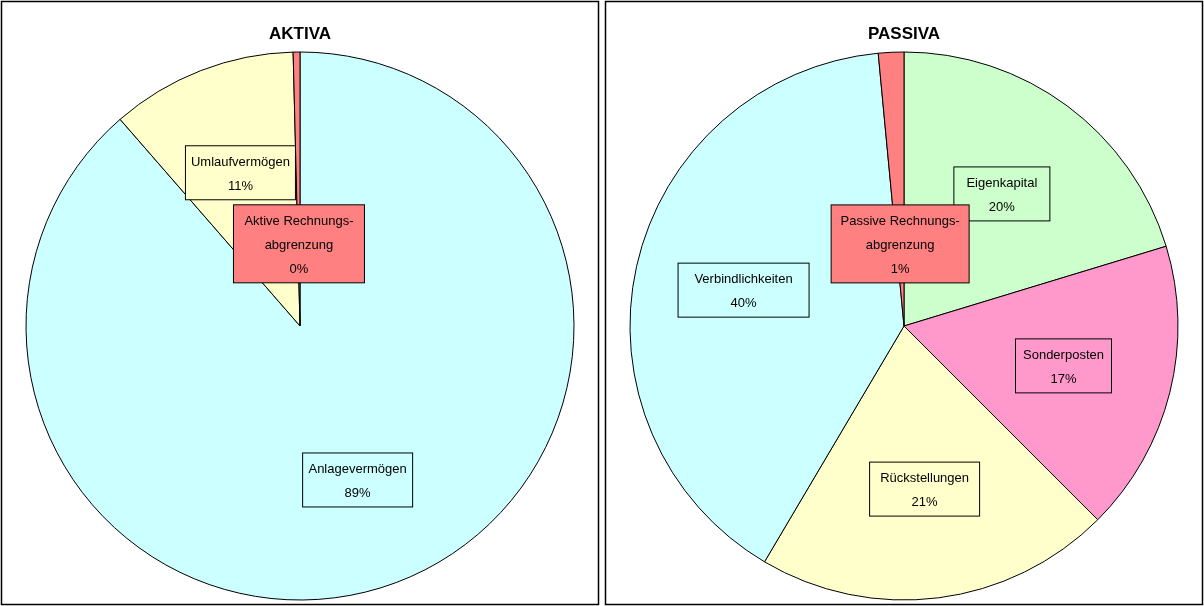 This screenshot has width=1204, height=606. What do you see at coordinates (900, 232) in the screenshot?
I see `slice-label: Passive Rechnungs-abgrenzung` at bounding box center [900, 232].